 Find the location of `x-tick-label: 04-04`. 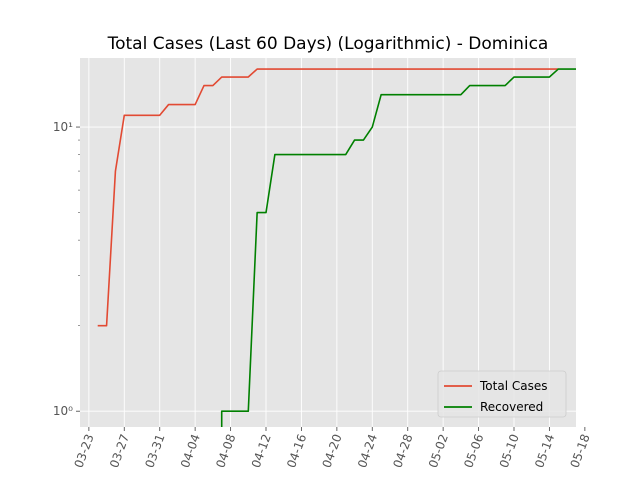

x-tick-label: 04-04 is located at coordinates (190, 451).